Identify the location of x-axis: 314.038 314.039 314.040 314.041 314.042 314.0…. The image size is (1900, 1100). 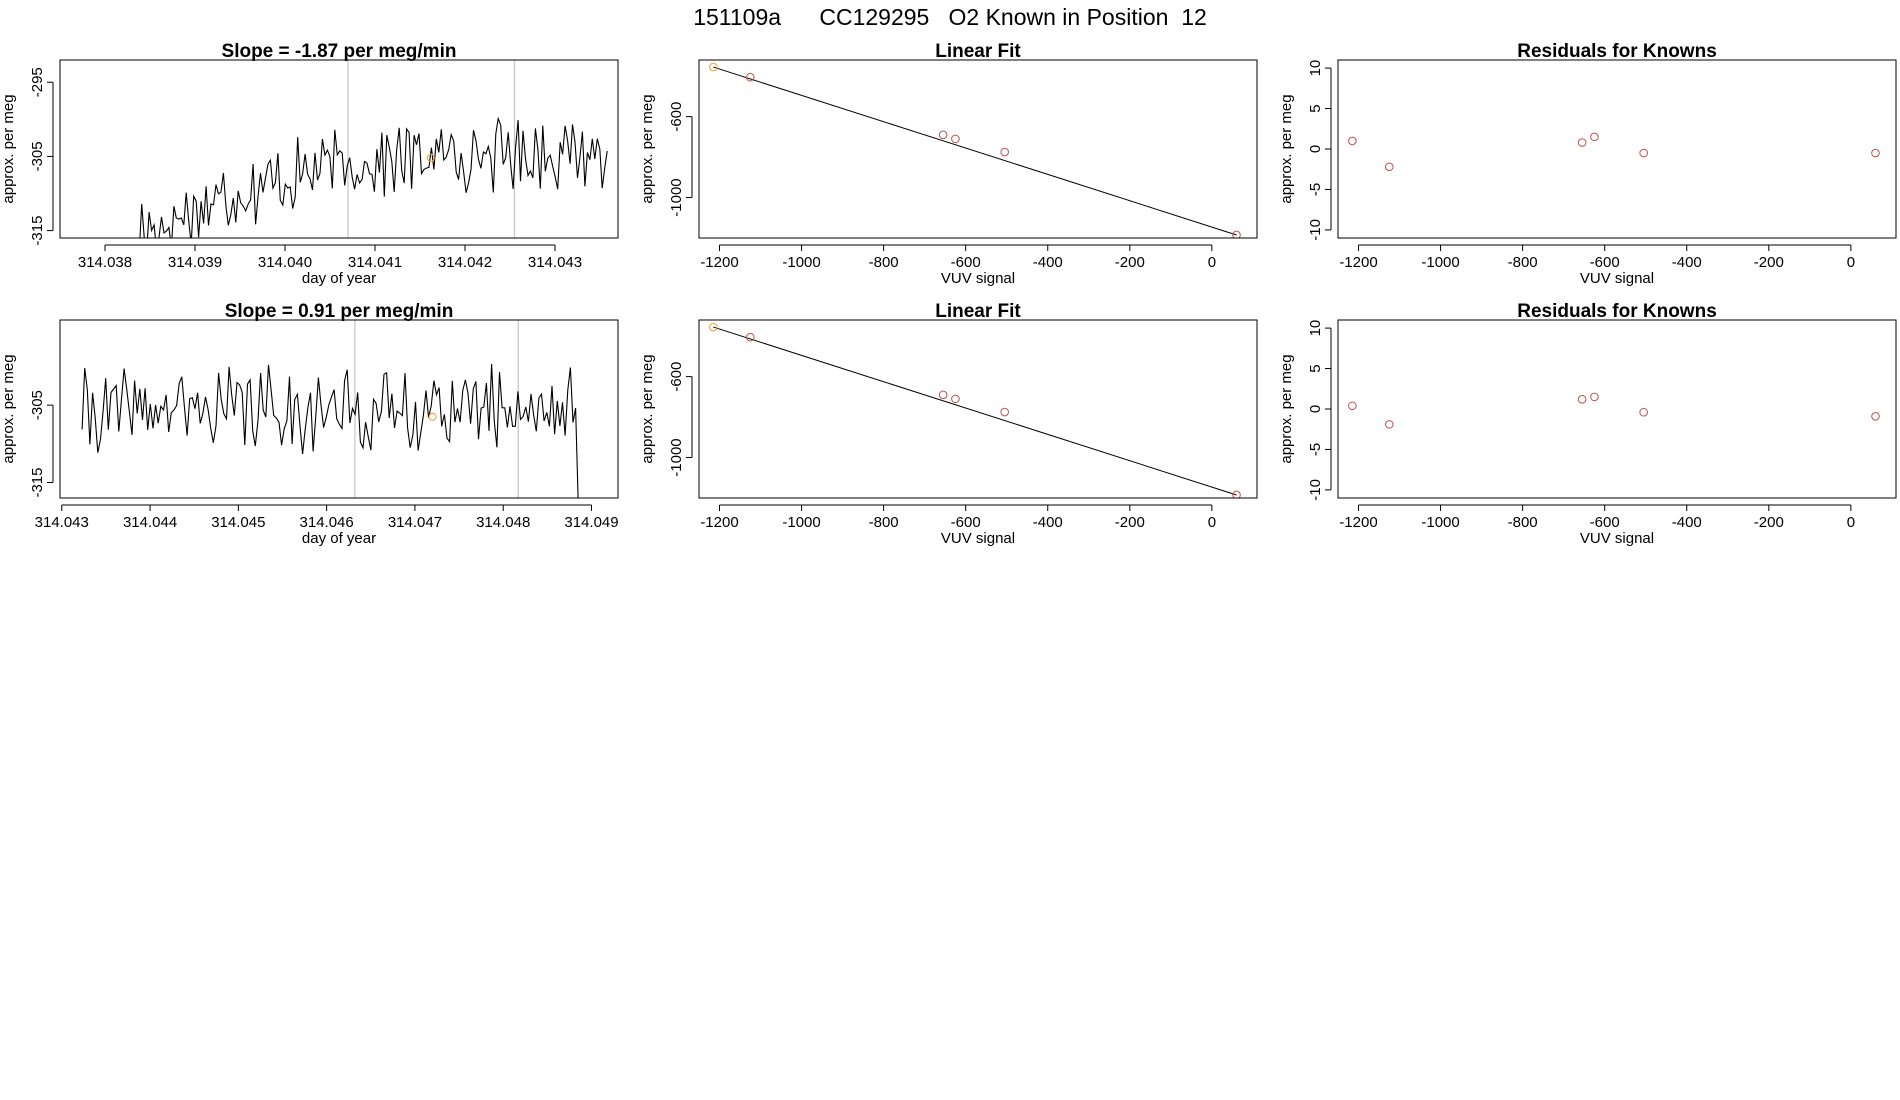
(330, 257).